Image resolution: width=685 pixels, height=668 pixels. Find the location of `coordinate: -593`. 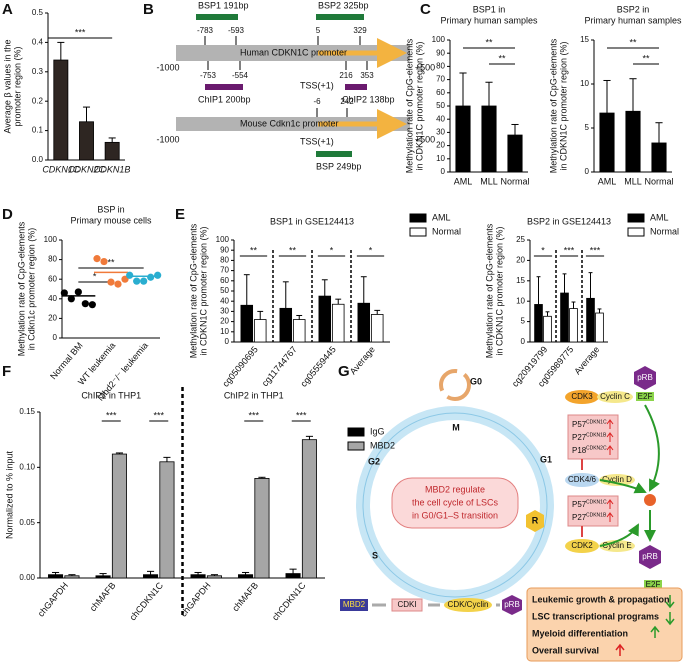

coordinate: -593 is located at coordinates (236, 30).